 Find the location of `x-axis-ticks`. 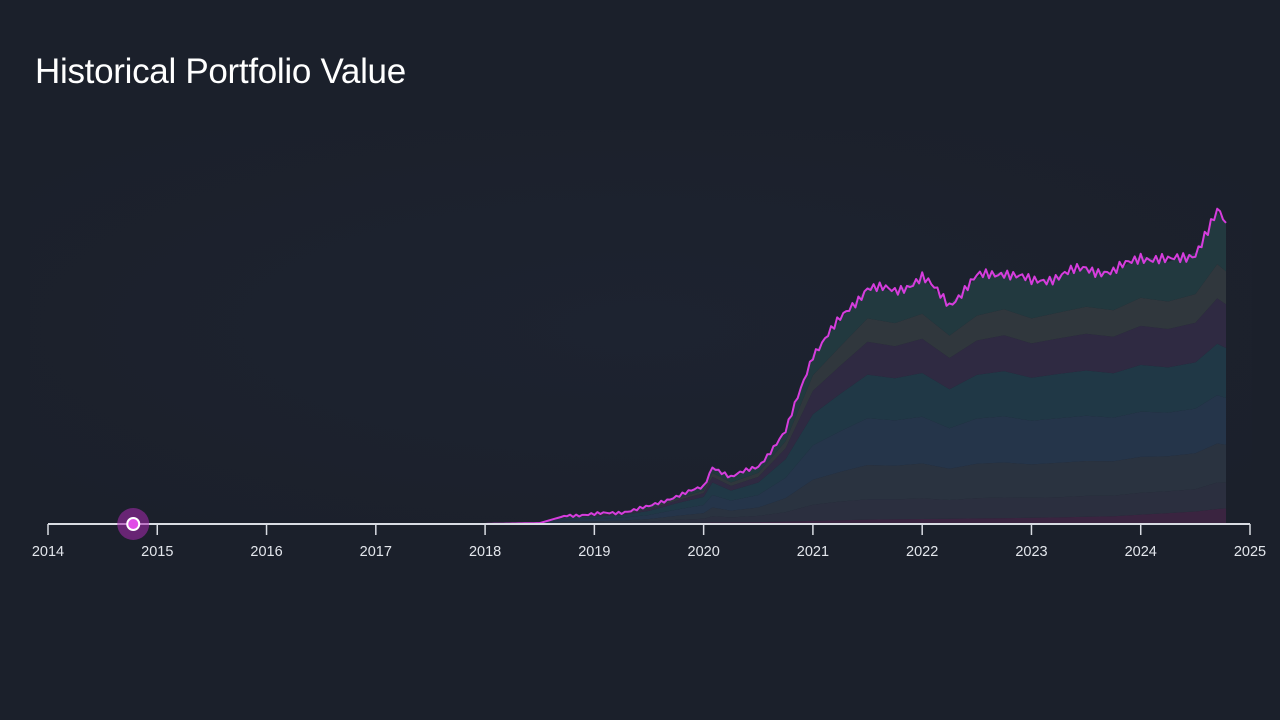

x-axis-ticks is located at coordinates (649, 529).